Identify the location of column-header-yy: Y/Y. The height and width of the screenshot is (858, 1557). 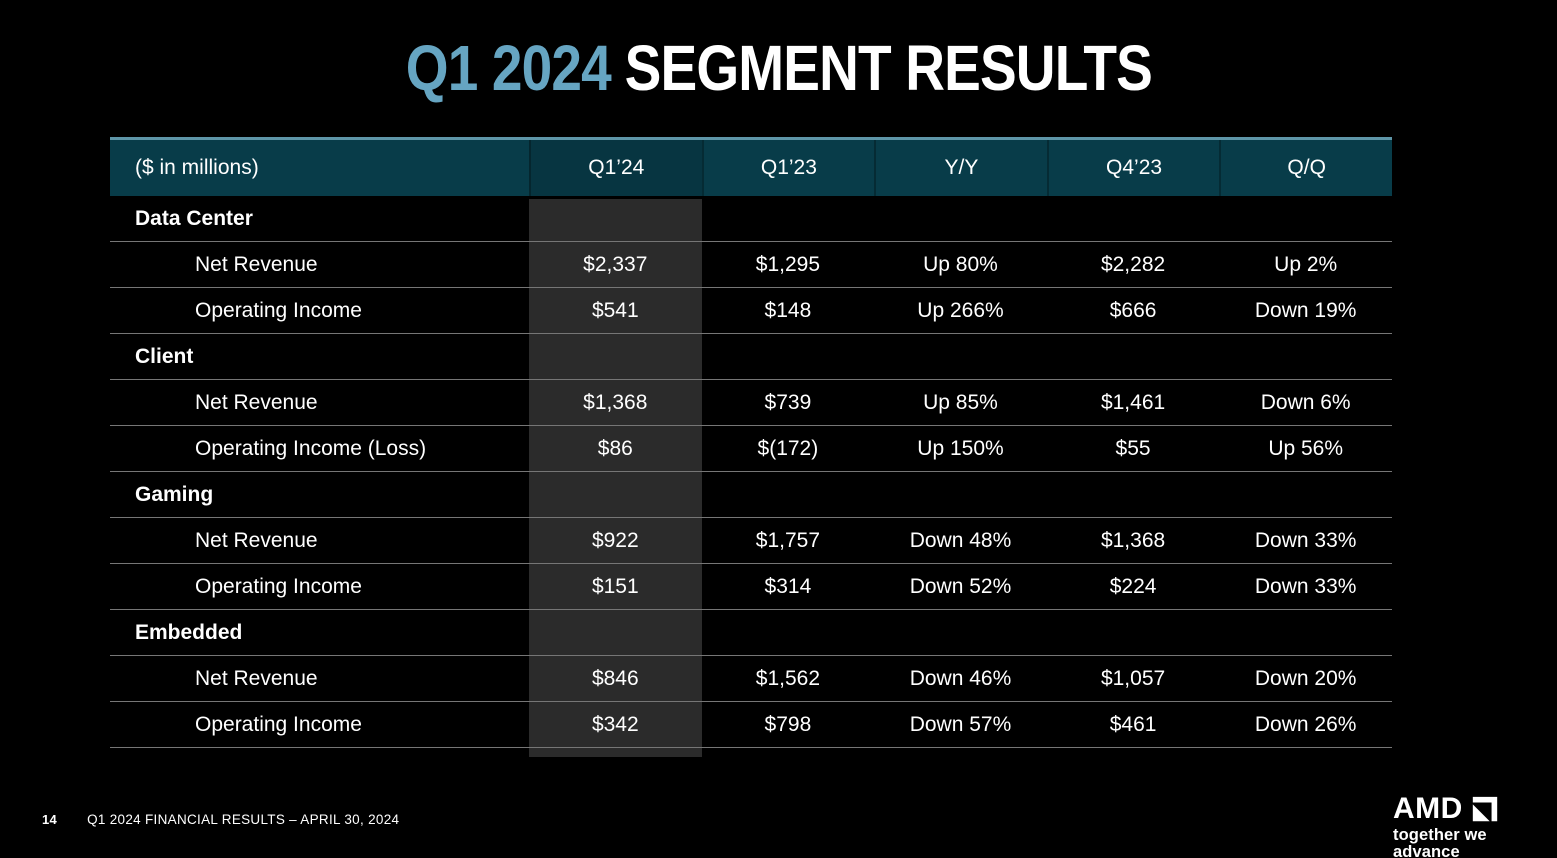
(960, 168).